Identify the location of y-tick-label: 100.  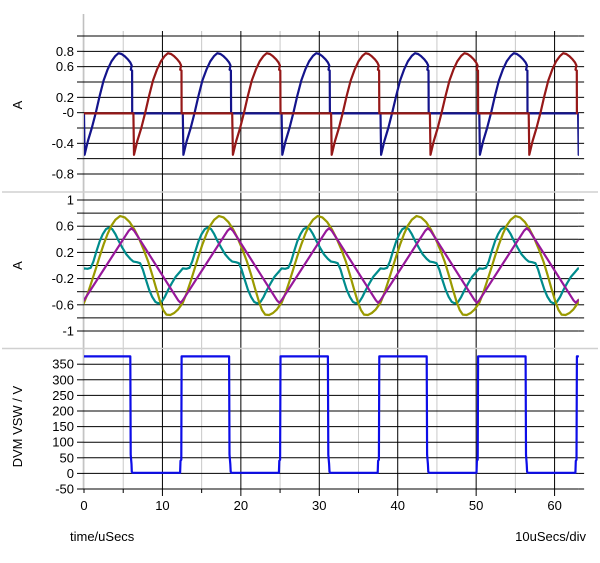
(63, 442).